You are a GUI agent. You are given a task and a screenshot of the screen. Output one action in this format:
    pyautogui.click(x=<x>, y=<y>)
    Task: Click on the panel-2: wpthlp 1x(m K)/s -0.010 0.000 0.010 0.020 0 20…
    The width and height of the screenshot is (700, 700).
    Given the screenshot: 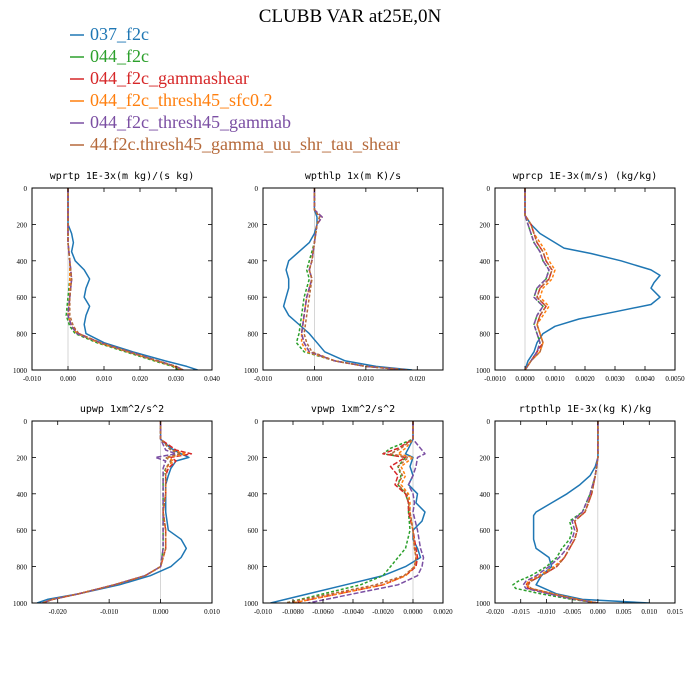 What is the action you would take?
    pyautogui.click(x=344, y=277)
    